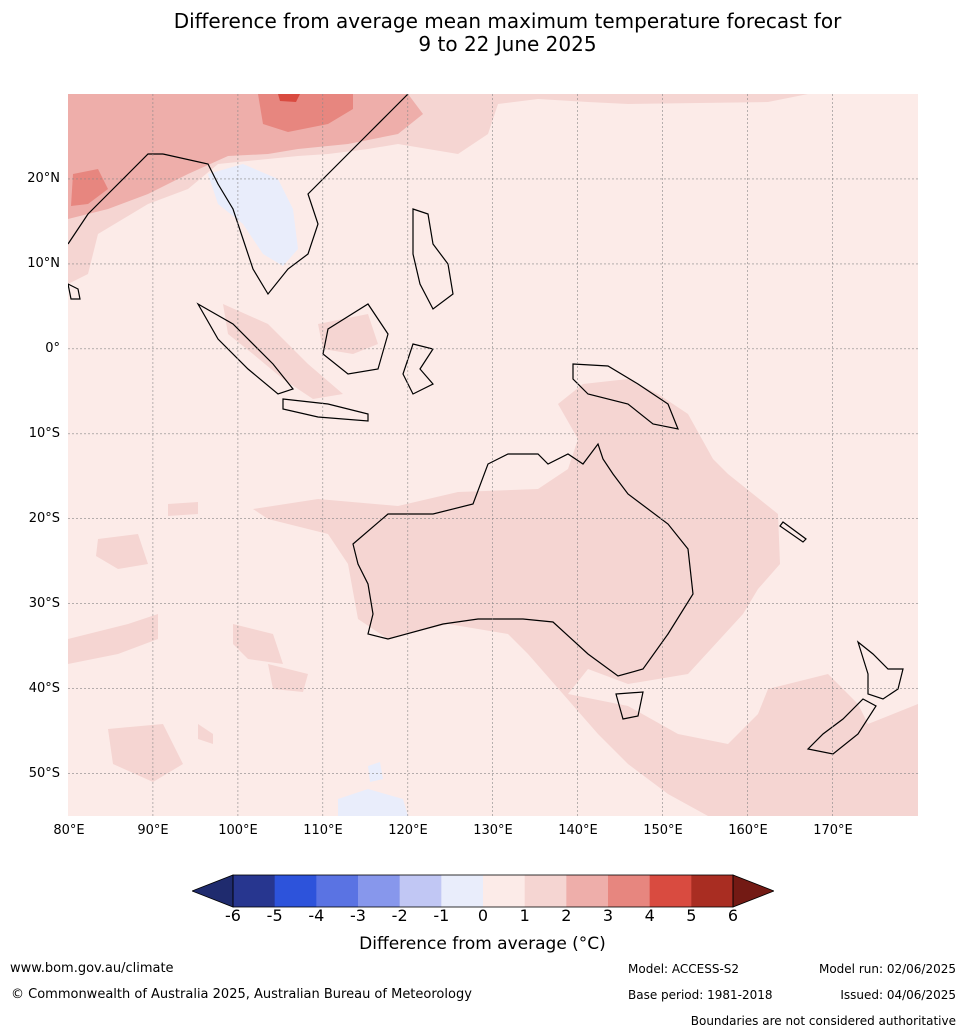 This screenshot has height=1035, width=965. Describe the element at coordinates (44, 773) in the screenshot. I see `lat-label-50s: 50°S` at that location.